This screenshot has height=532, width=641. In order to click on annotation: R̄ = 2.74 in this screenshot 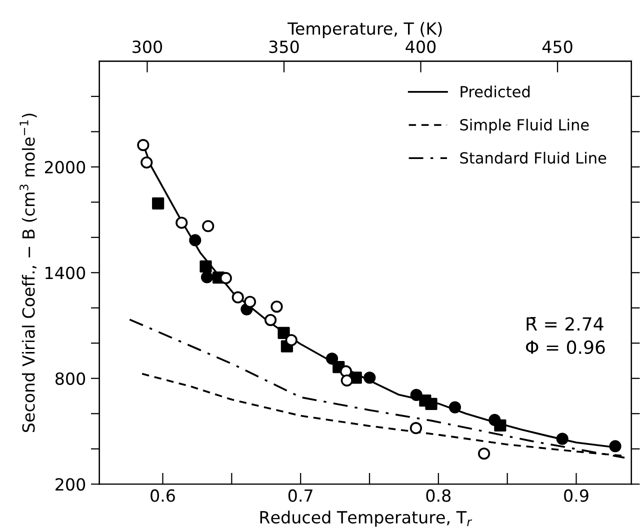, I will do `click(565, 323)`.